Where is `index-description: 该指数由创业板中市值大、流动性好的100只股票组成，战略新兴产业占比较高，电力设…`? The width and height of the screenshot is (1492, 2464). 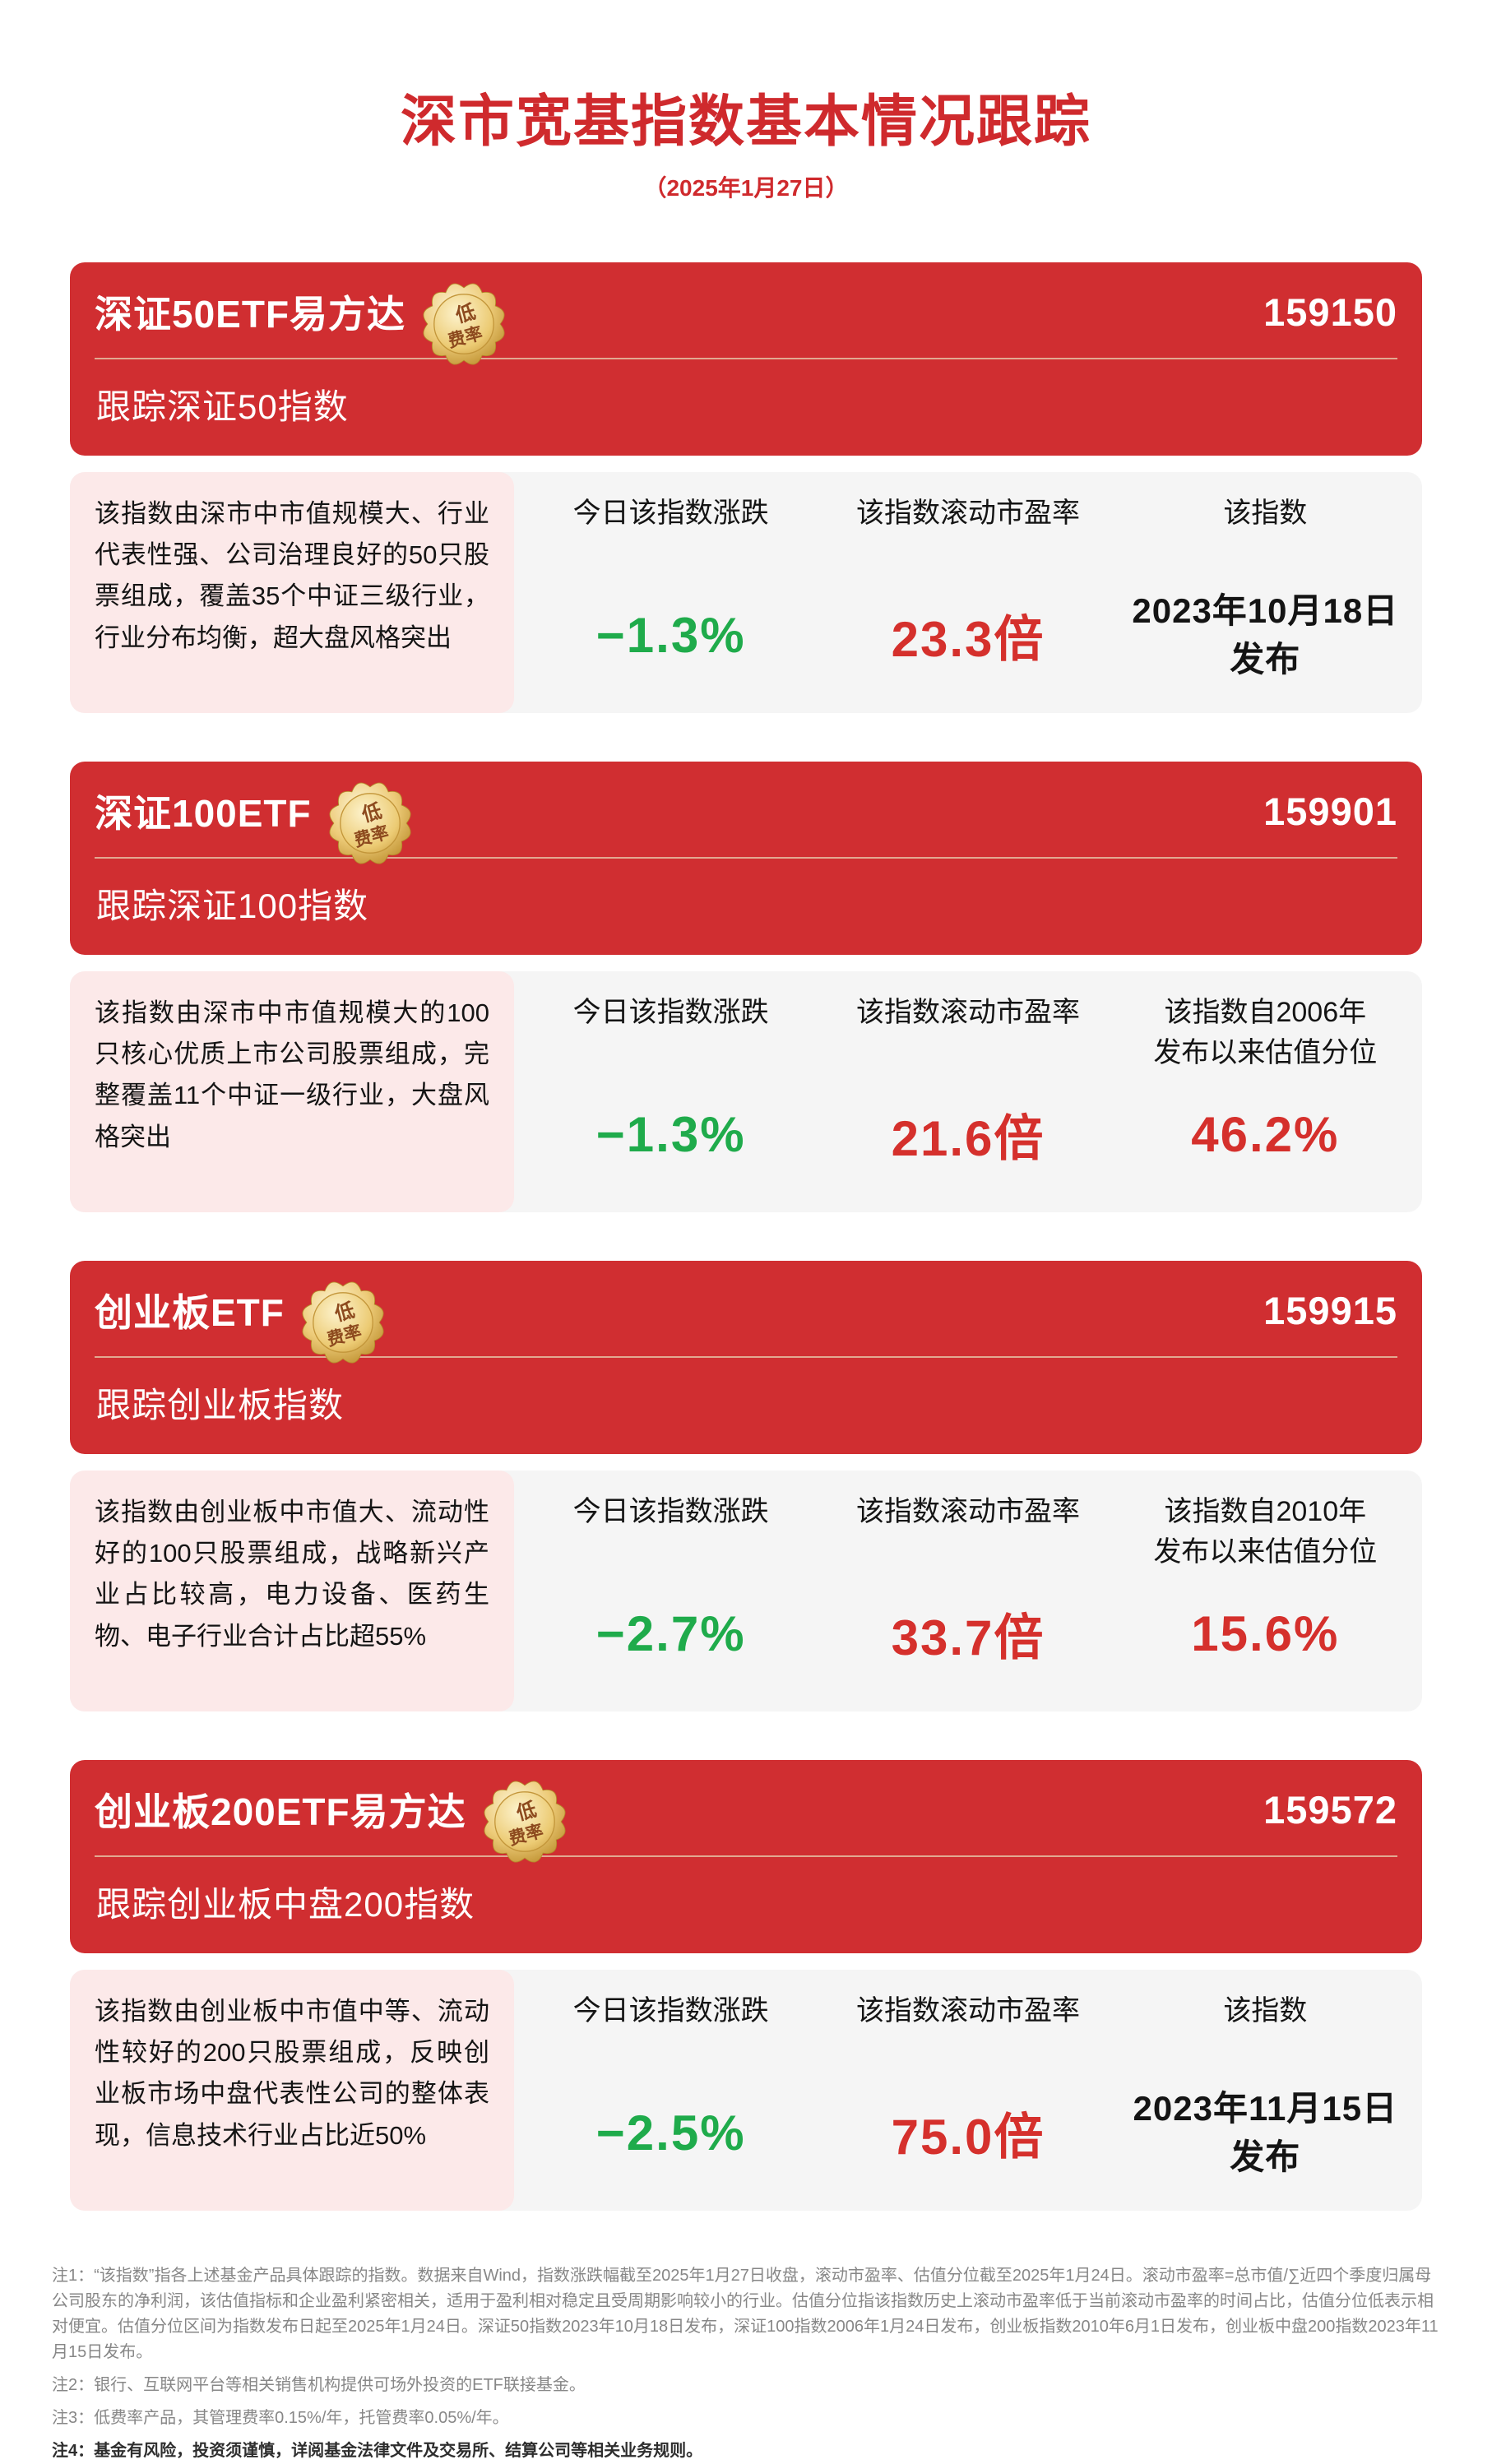 index-description: 该指数由创业板中市值大、流动性好的100只股票组成，战略新兴产业占比较高，电力设… is located at coordinates (292, 1591).